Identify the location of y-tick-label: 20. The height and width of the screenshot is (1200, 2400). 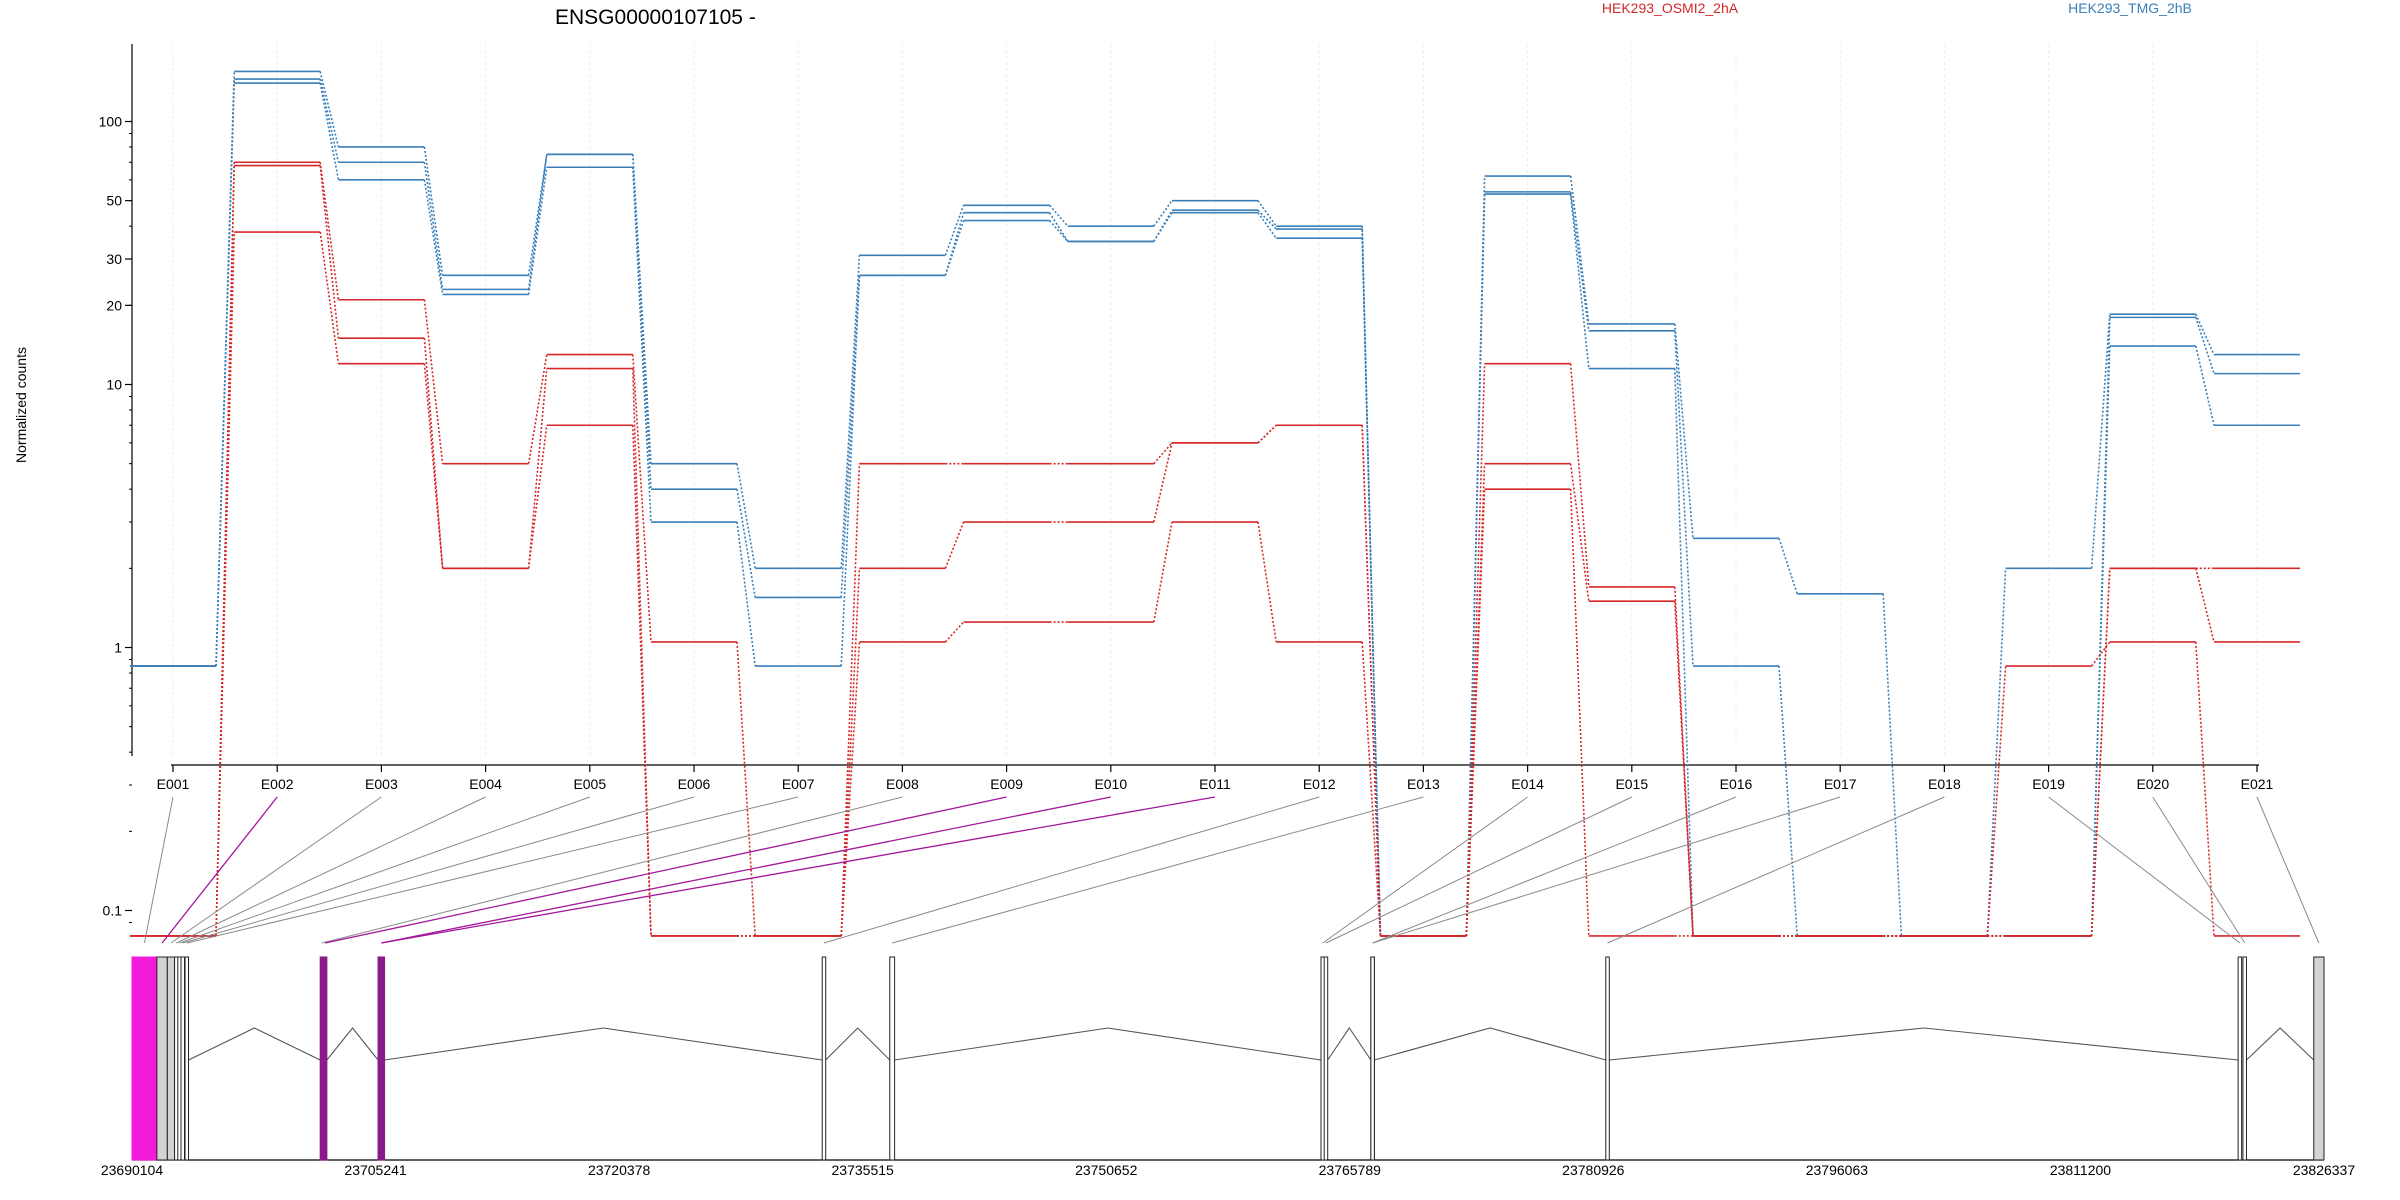
(114, 305).